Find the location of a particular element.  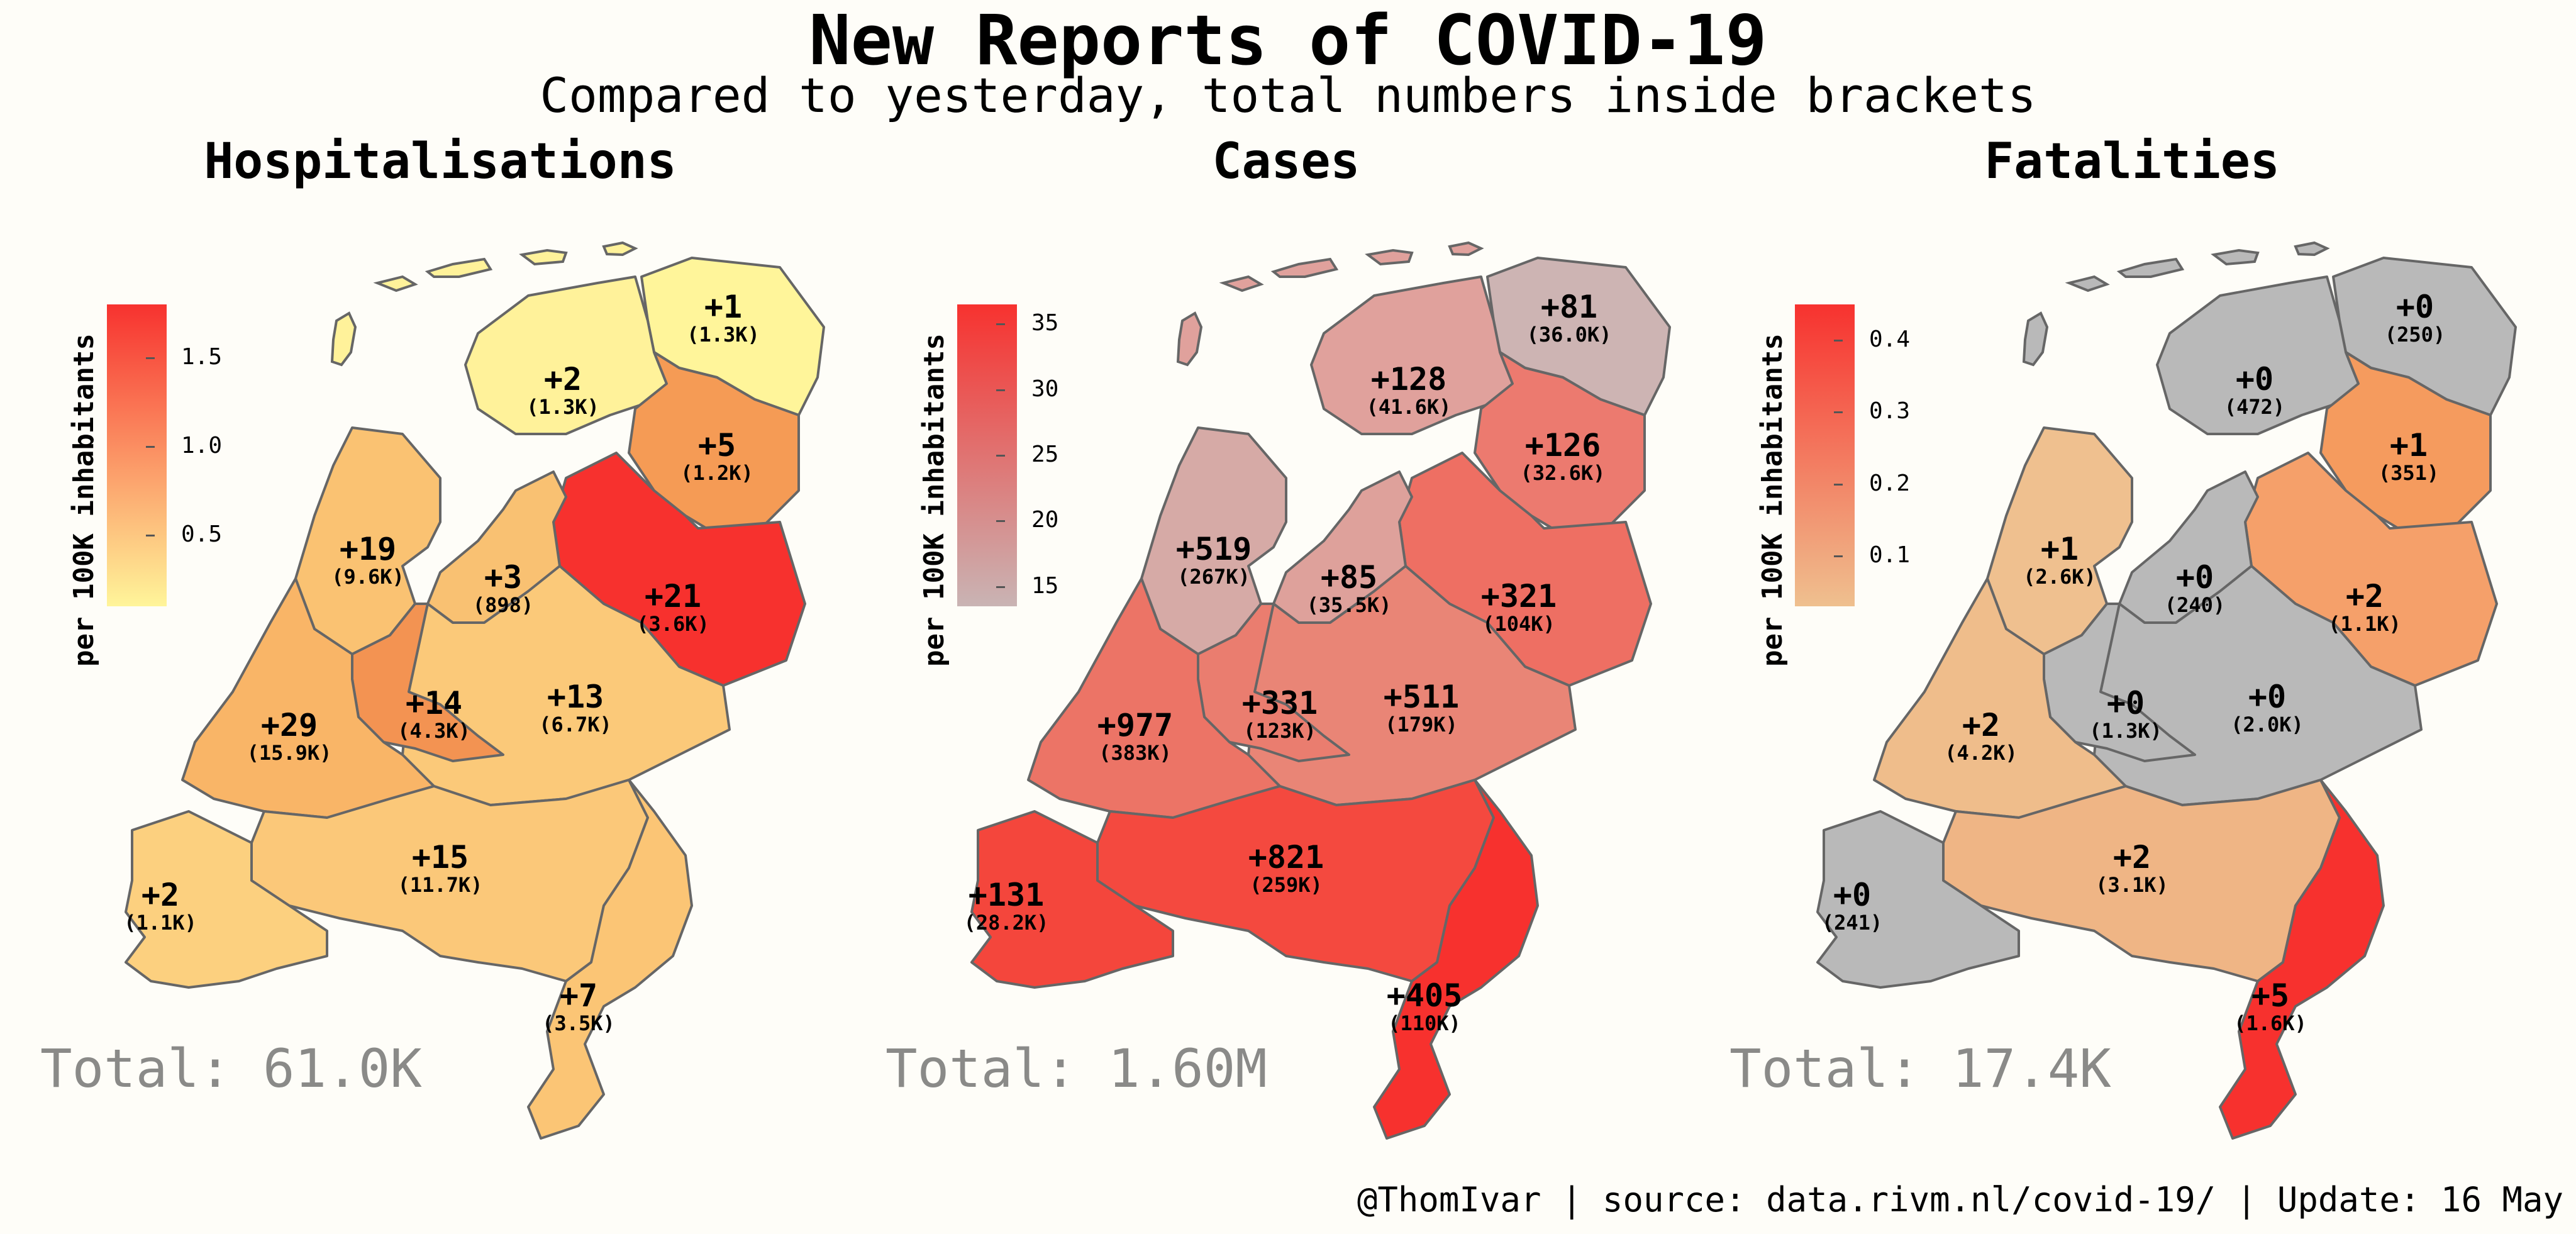

legend-tick-label: 25 is located at coordinates (1045, 455).